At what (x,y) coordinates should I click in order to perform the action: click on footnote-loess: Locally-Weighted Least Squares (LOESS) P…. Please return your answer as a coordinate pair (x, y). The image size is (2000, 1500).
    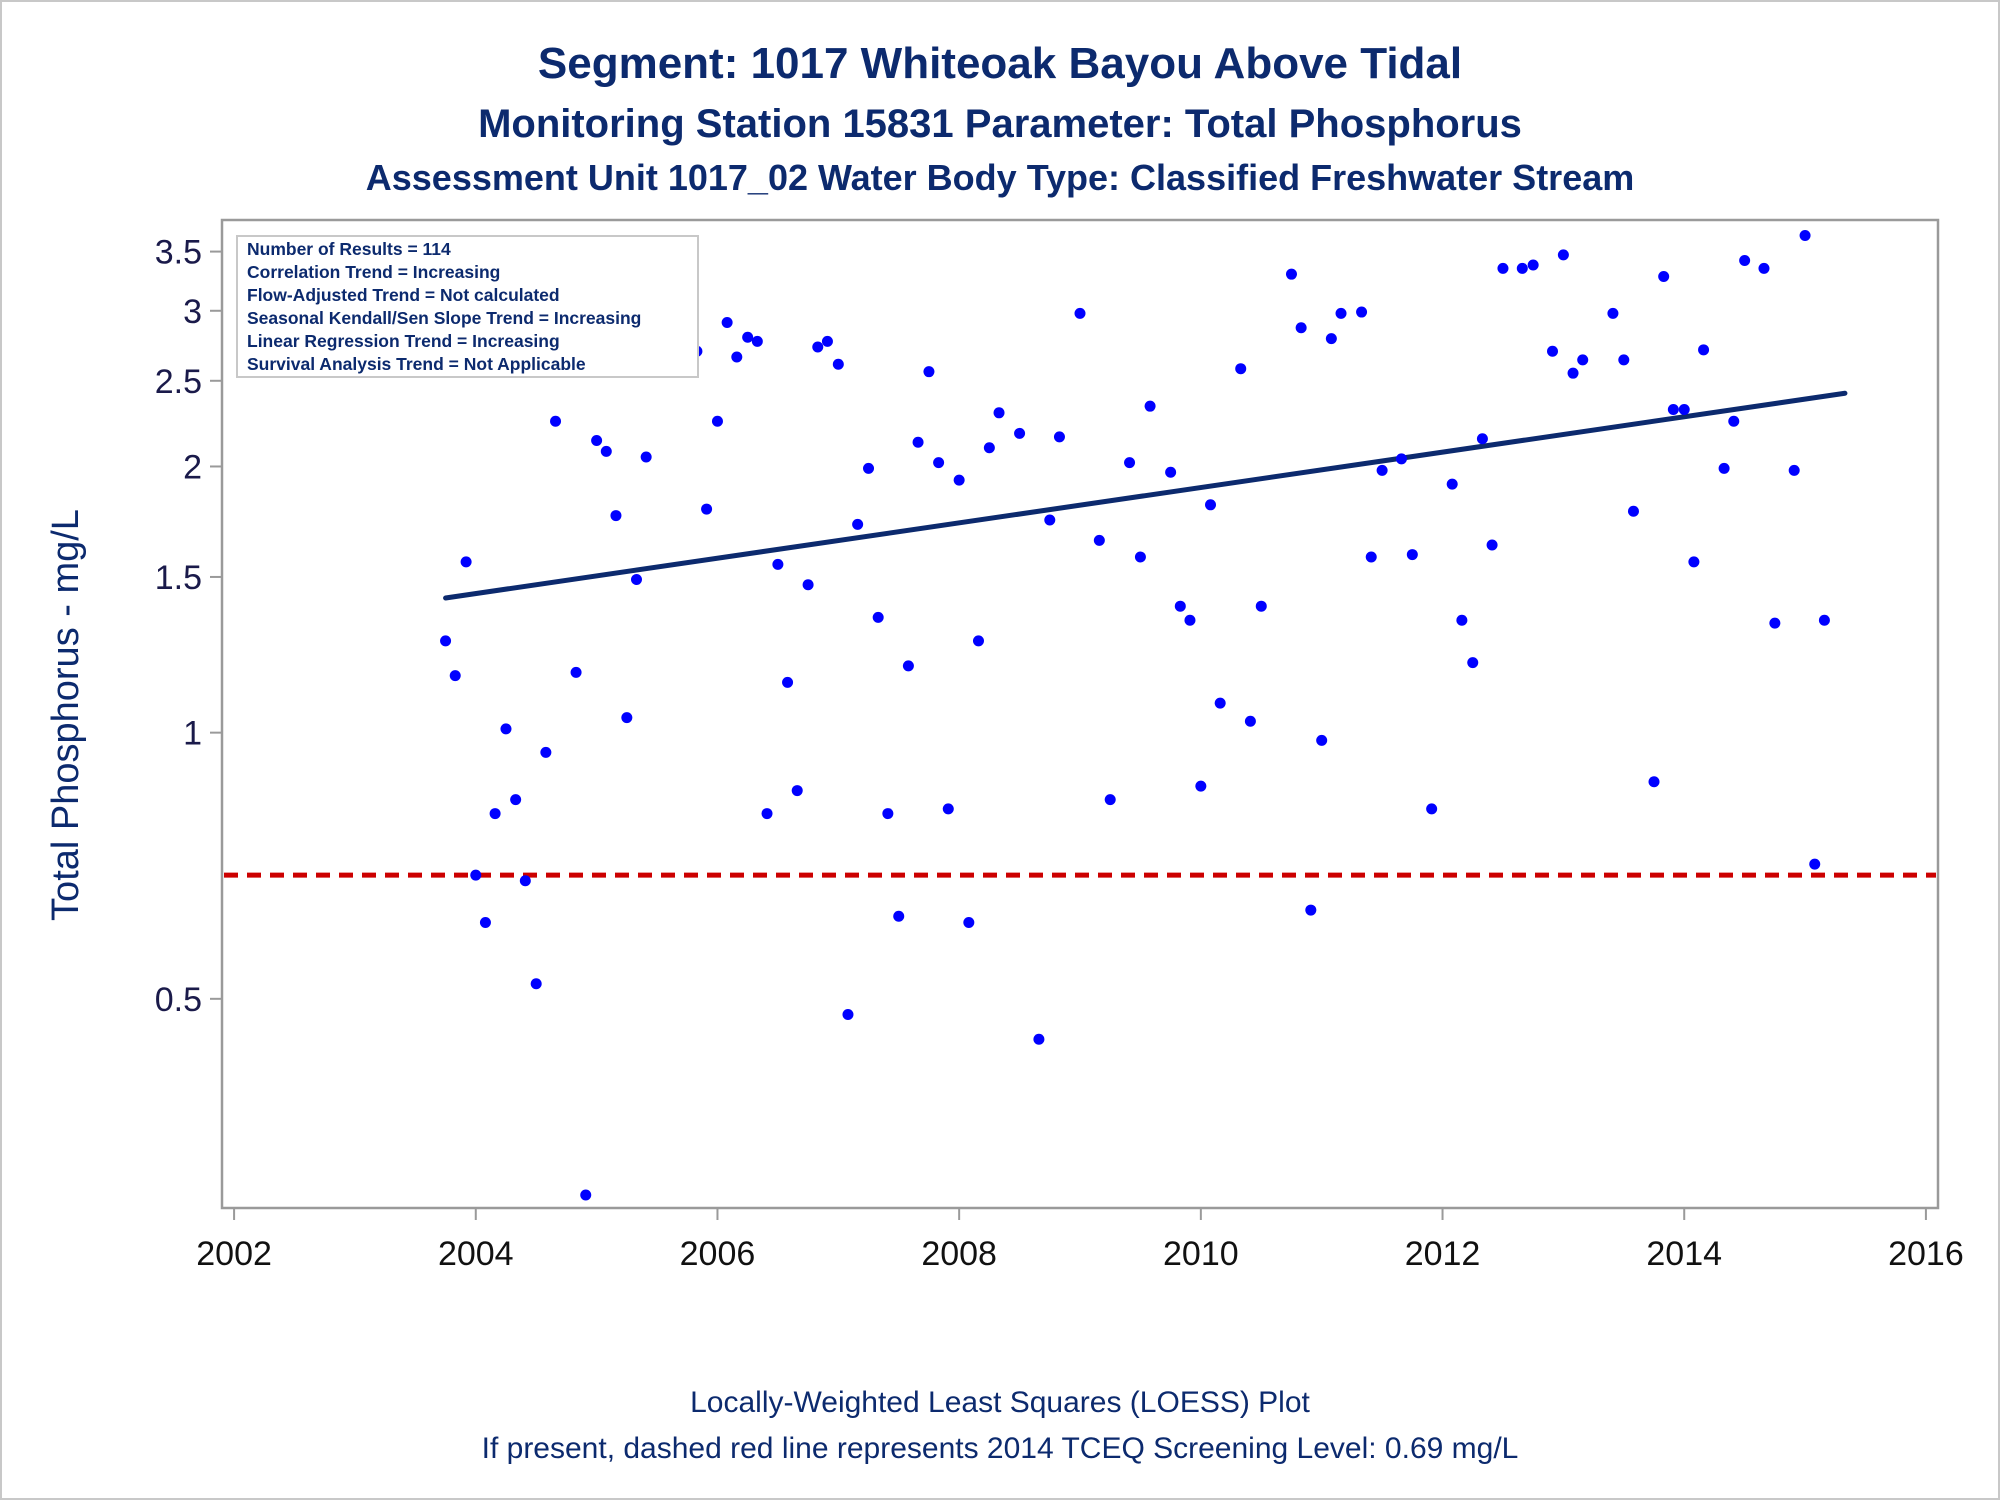
    Looking at the image, I should click on (1000, 1402).